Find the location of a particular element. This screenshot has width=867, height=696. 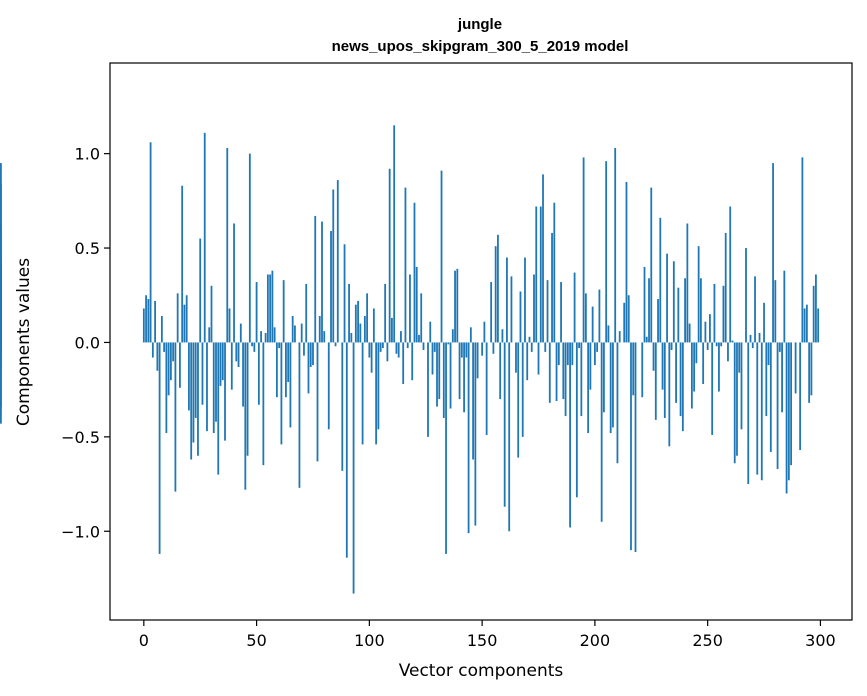

x-tick-label: 250 is located at coordinates (707, 640).